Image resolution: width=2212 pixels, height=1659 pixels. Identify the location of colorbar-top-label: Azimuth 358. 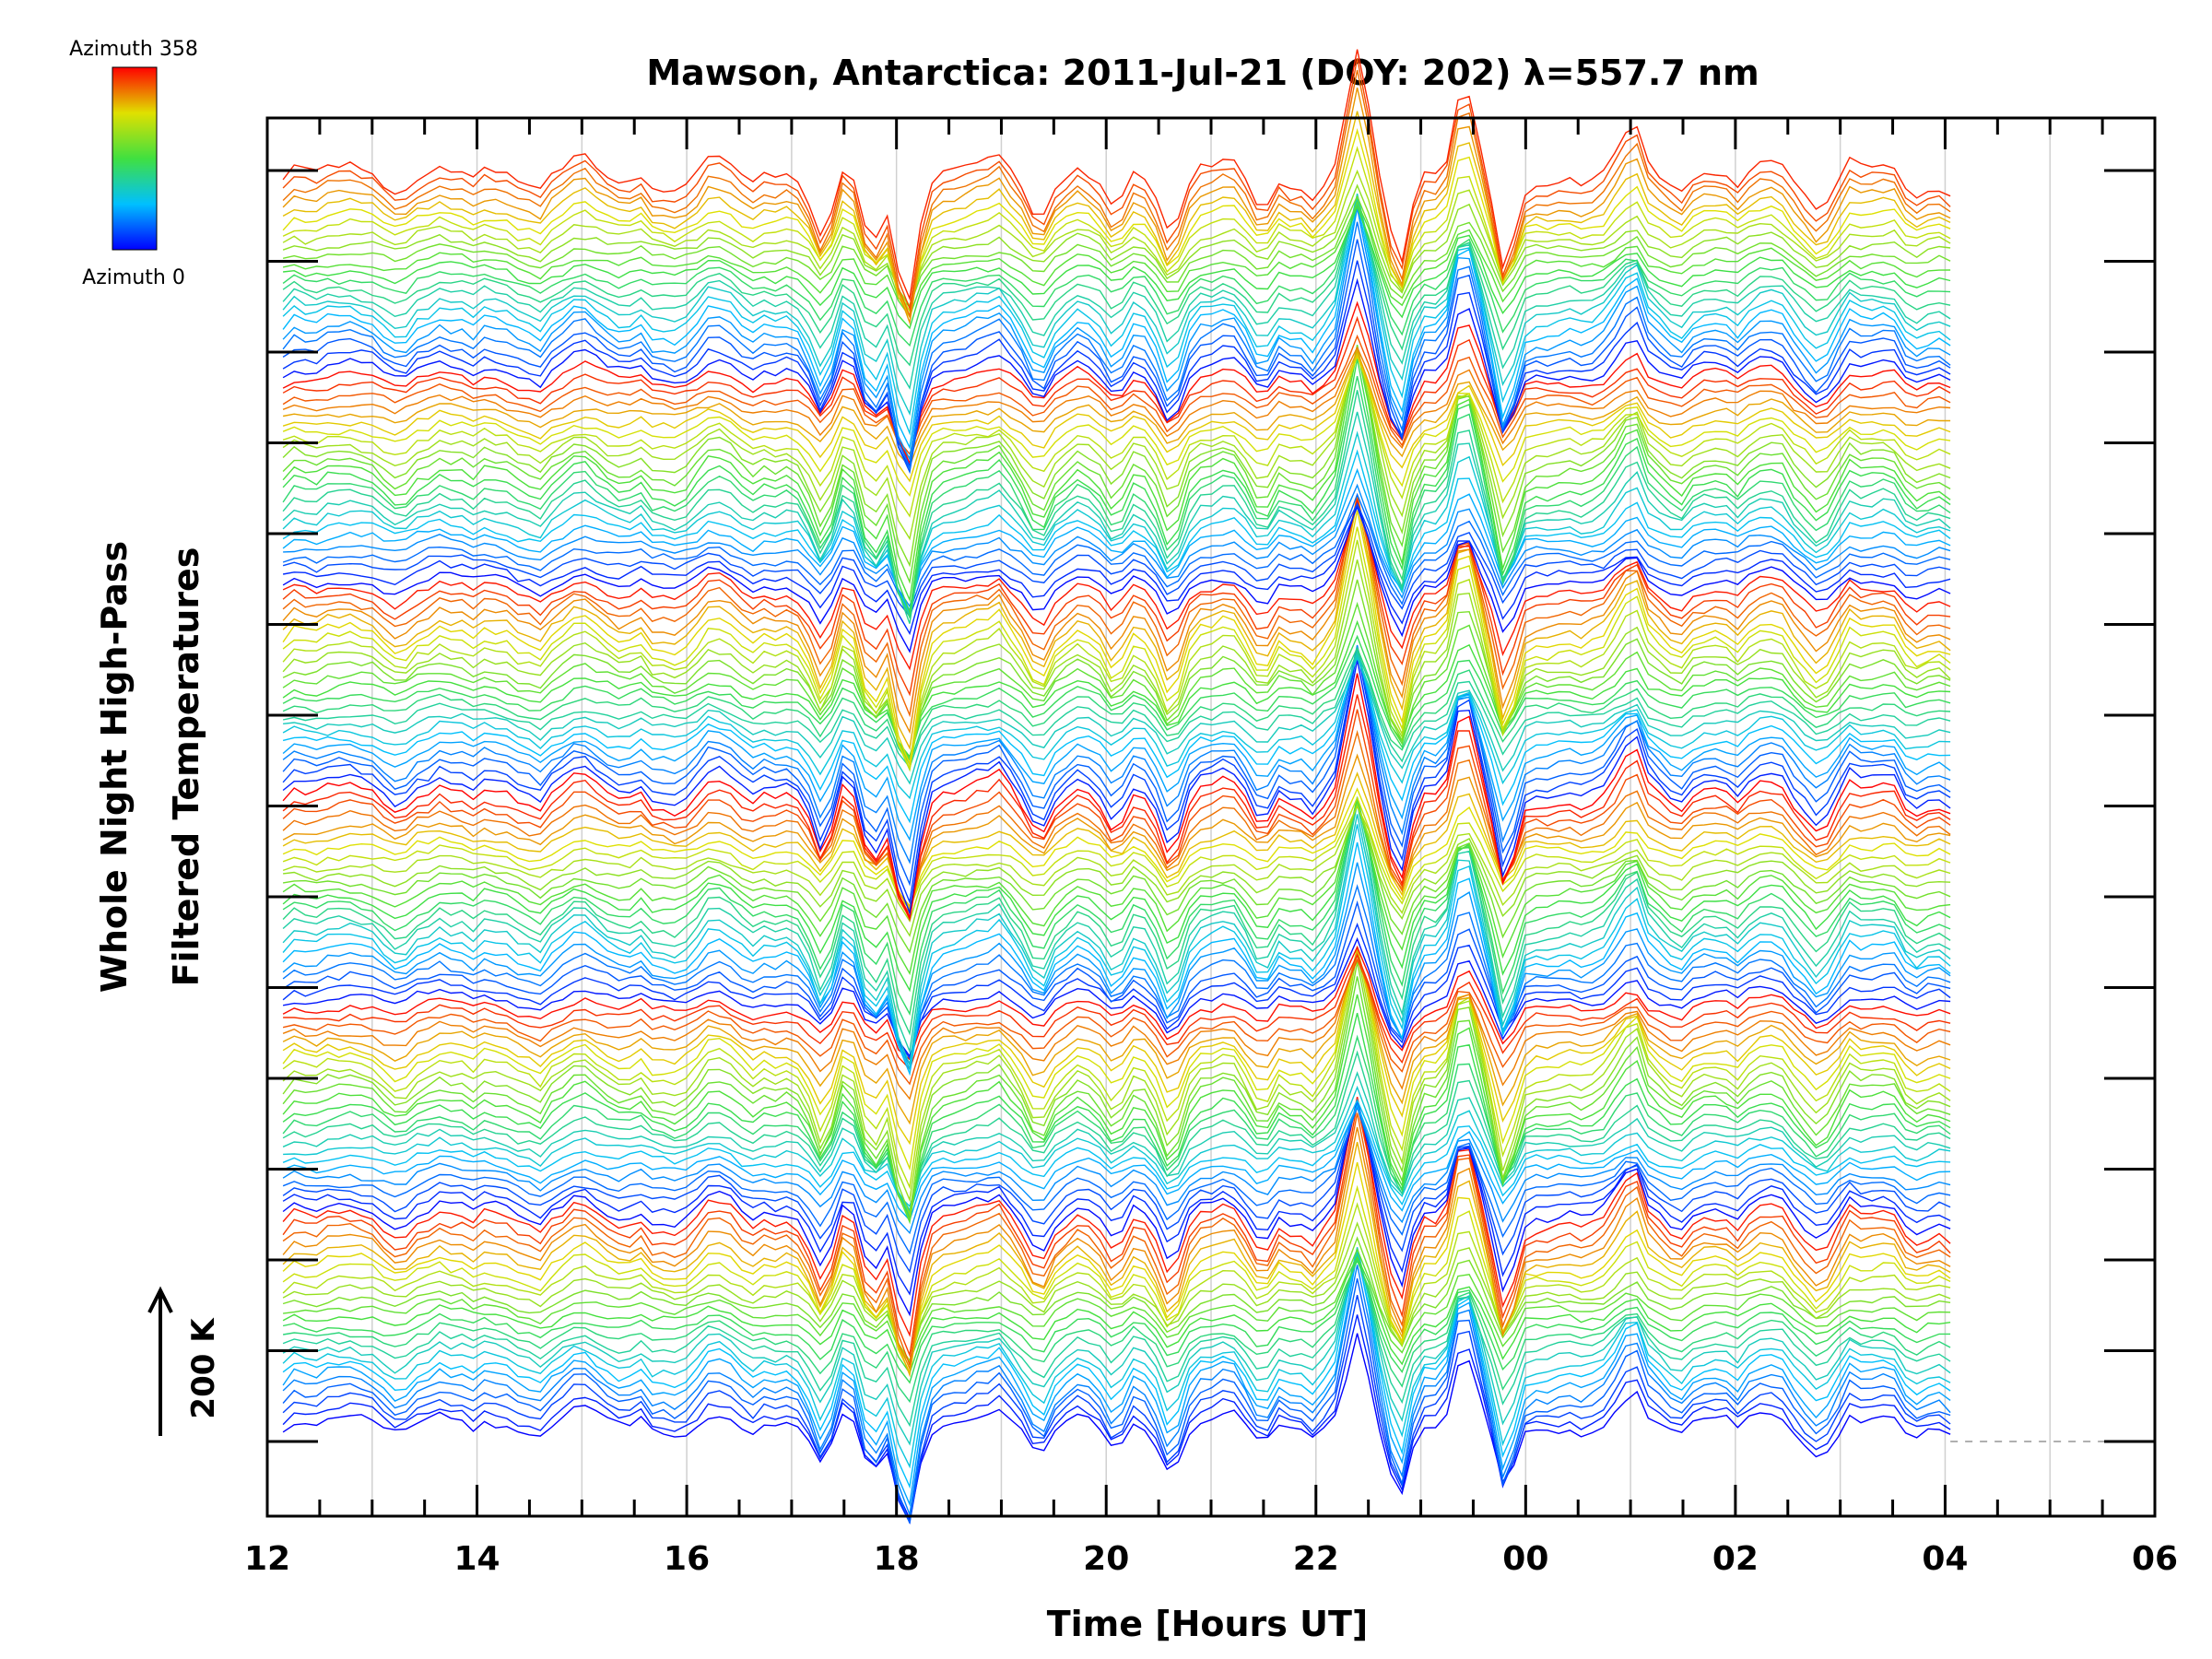
(133, 49).